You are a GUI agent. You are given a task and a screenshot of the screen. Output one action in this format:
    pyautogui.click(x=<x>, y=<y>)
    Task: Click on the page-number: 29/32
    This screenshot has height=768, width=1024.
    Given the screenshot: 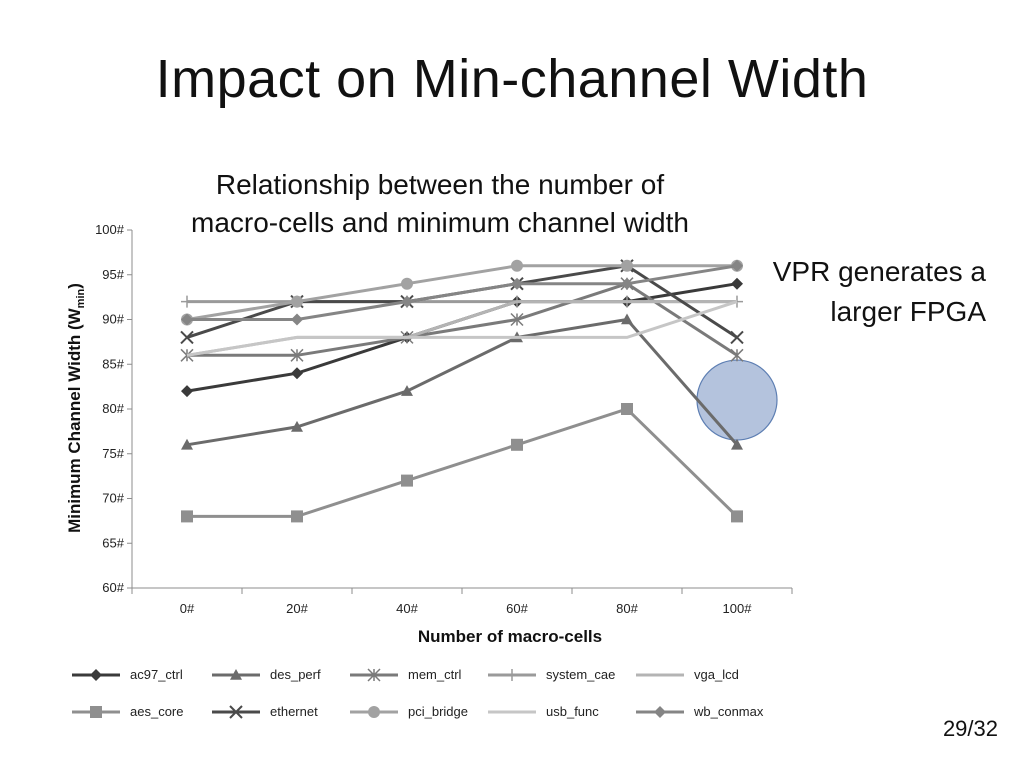 What is the action you would take?
    pyautogui.click(x=970, y=728)
    